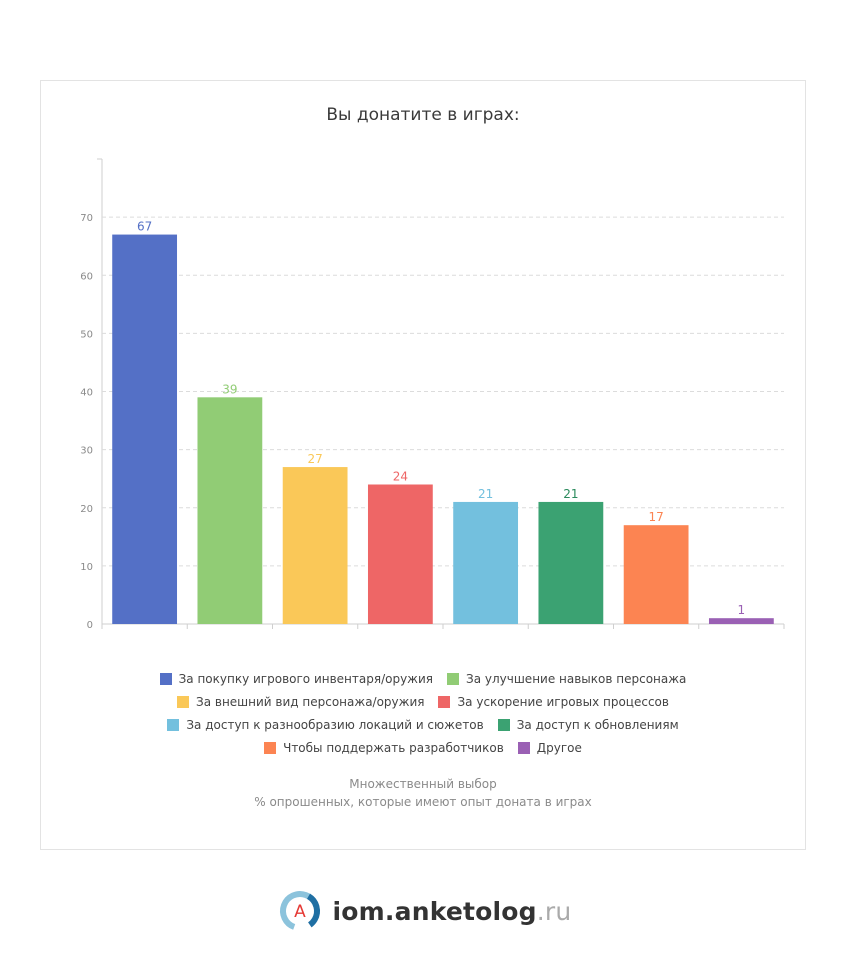 Image resolution: width=848 pixels, height=974 pixels. I want to click on legend-label: За ускорение игровых процессов, so click(563, 701).